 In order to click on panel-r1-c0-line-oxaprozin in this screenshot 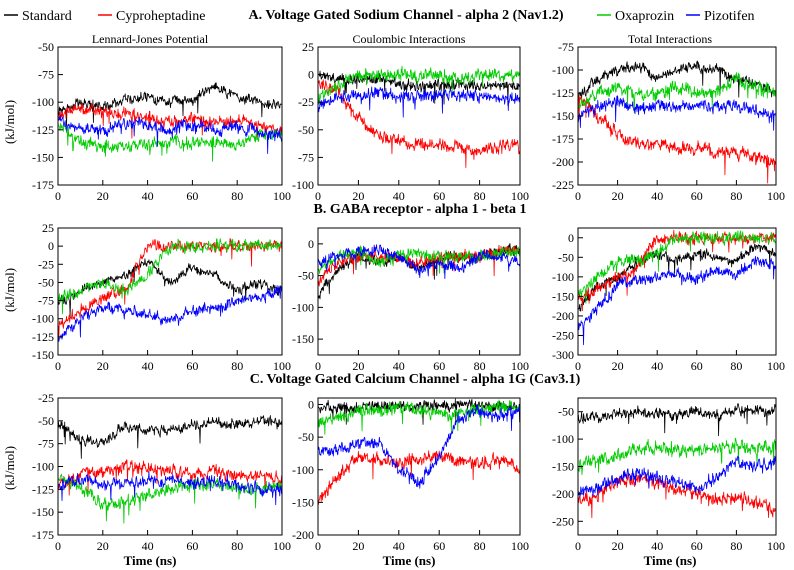, I will do `click(170, 276)`.